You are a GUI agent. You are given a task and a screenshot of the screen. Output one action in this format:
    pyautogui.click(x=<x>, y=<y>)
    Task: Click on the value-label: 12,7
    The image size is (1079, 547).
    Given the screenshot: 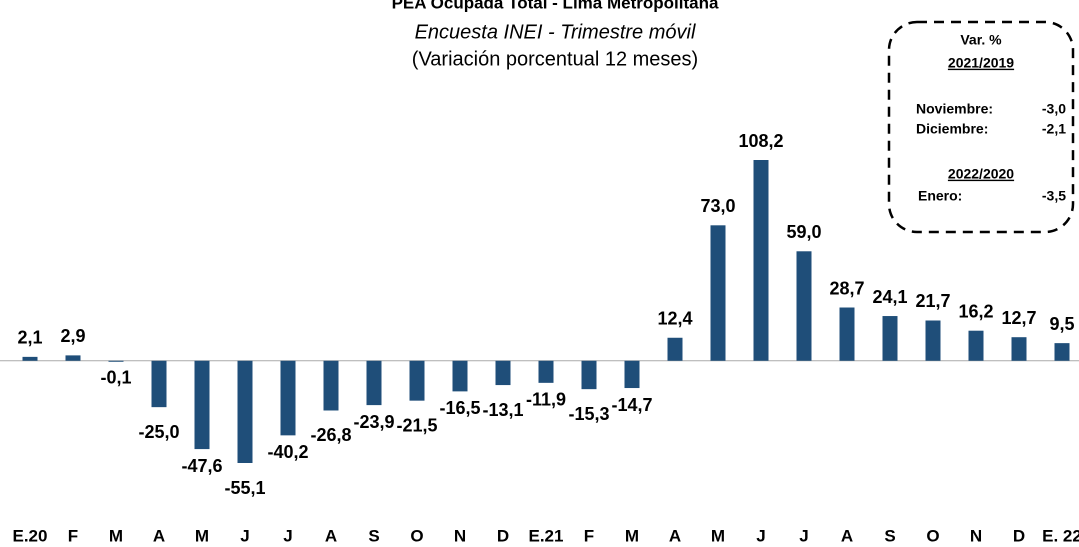 What is the action you would take?
    pyautogui.click(x=1018, y=318)
    